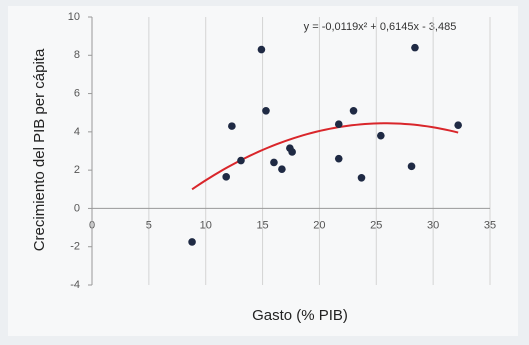 The height and width of the screenshot is (345, 529). What do you see at coordinates (262, 225) in the screenshot?
I see `x-tick-label: 15` at bounding box center [262, 225].